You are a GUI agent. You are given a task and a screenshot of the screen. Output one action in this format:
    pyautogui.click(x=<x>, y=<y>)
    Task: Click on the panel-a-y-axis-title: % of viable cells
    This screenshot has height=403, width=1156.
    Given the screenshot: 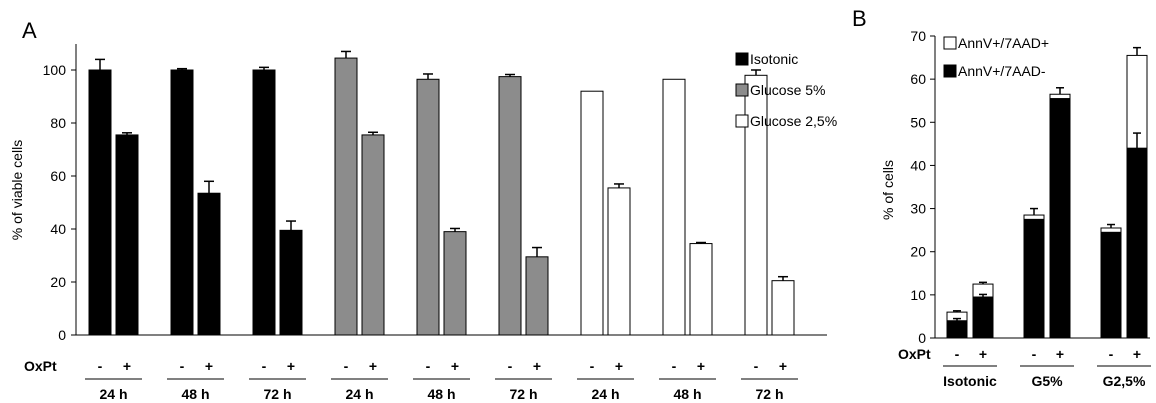 What is the action you would take?
    pyautogui.click(x=17, y=190)
    